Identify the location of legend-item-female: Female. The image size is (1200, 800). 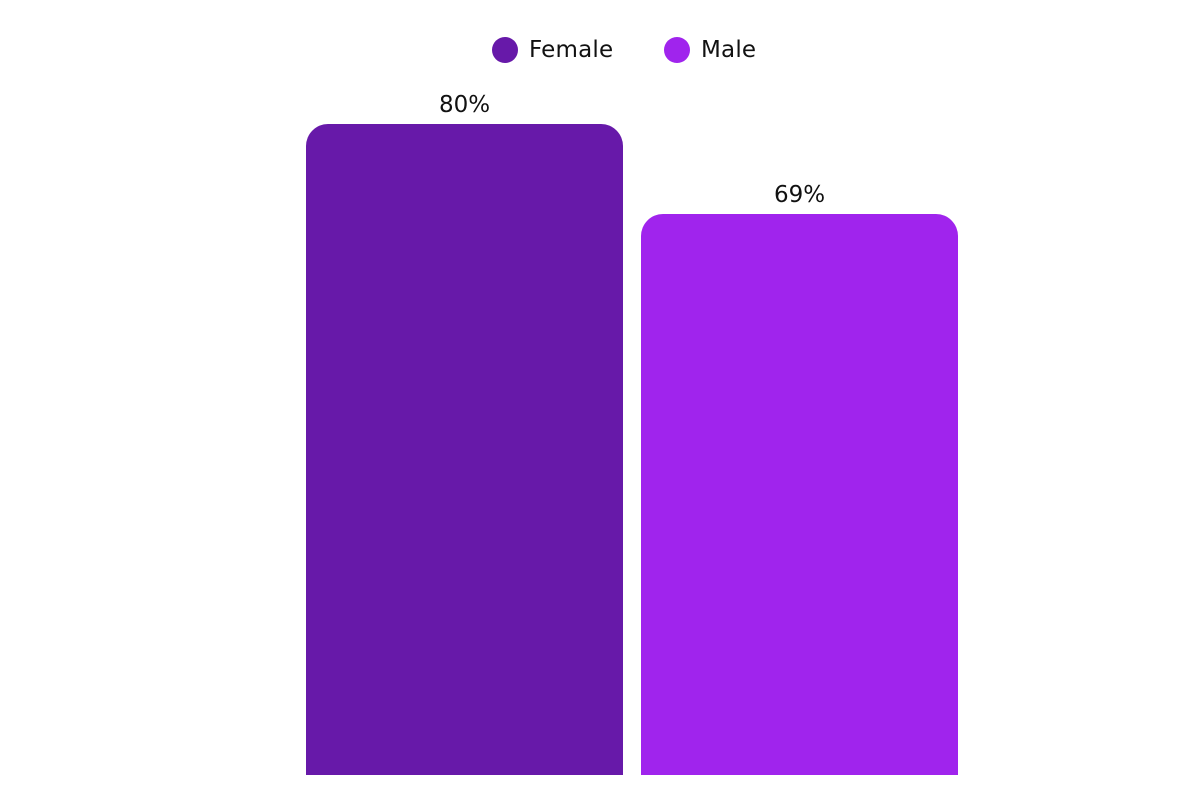
(552, 50).